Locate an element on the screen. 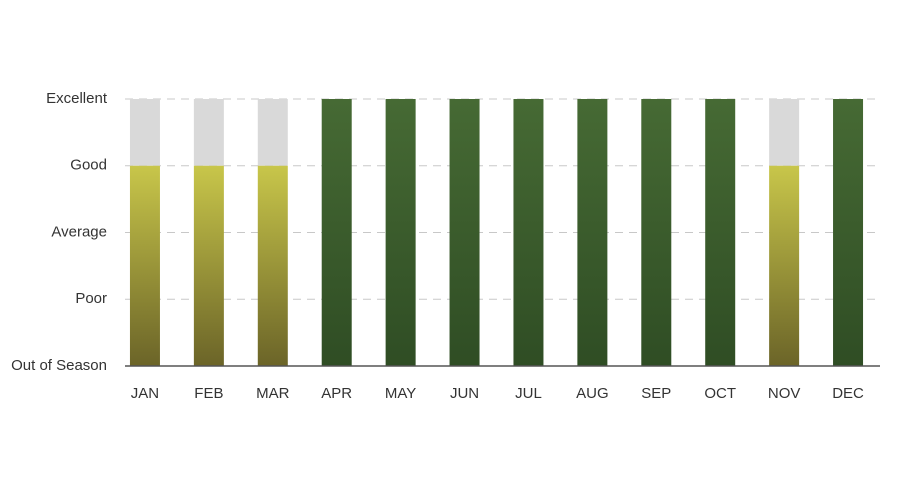 The image size is (900, 500). x-tick-label: DEC is located at coordinates (848, 393).